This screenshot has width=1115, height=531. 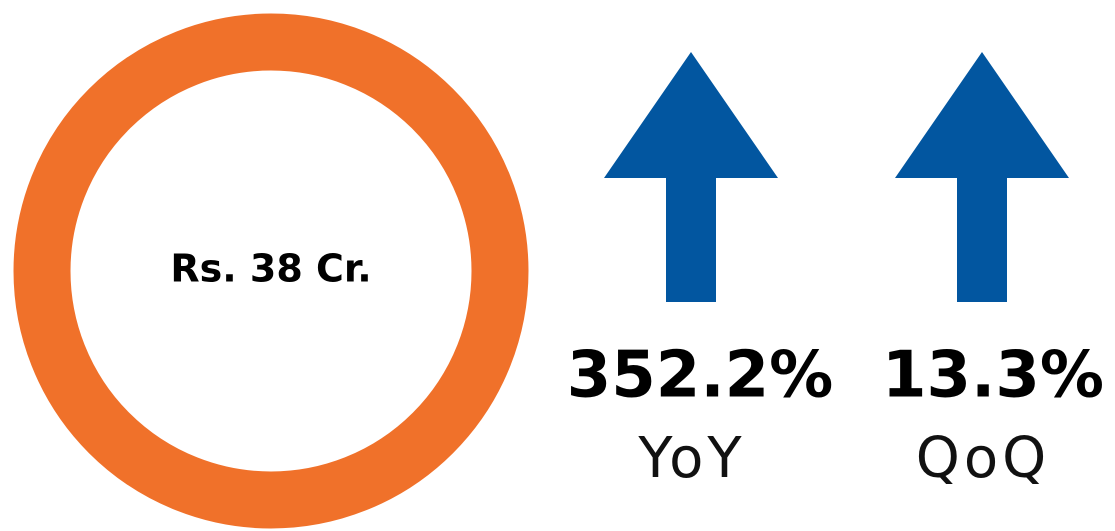 What do you see at coordinates (700, 376) in the screenshot?
I see `metric-value: 352.2%` at bounding box center [700, 376].